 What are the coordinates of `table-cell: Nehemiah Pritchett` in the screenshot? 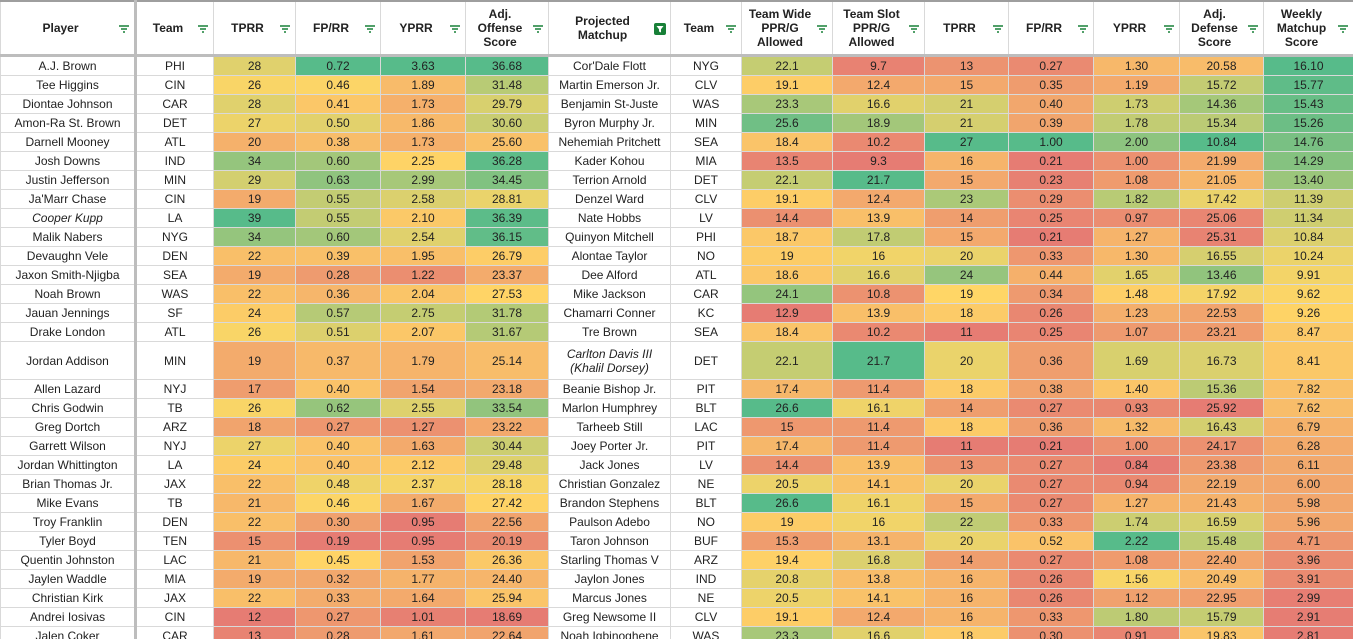 It's located at (609, 142).